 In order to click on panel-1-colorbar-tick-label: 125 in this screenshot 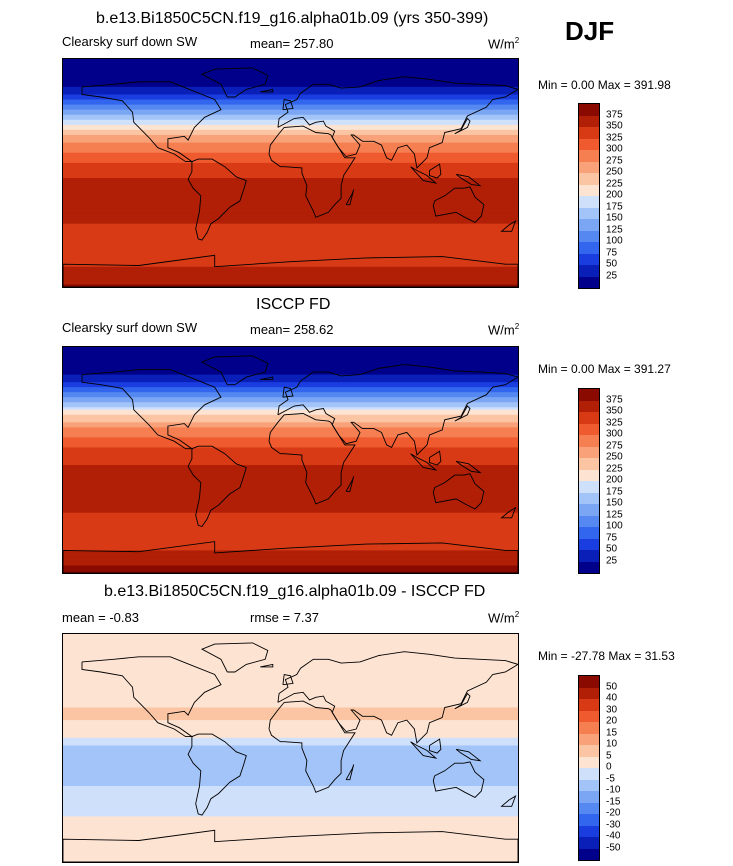, I will do `click(614, 229)`.